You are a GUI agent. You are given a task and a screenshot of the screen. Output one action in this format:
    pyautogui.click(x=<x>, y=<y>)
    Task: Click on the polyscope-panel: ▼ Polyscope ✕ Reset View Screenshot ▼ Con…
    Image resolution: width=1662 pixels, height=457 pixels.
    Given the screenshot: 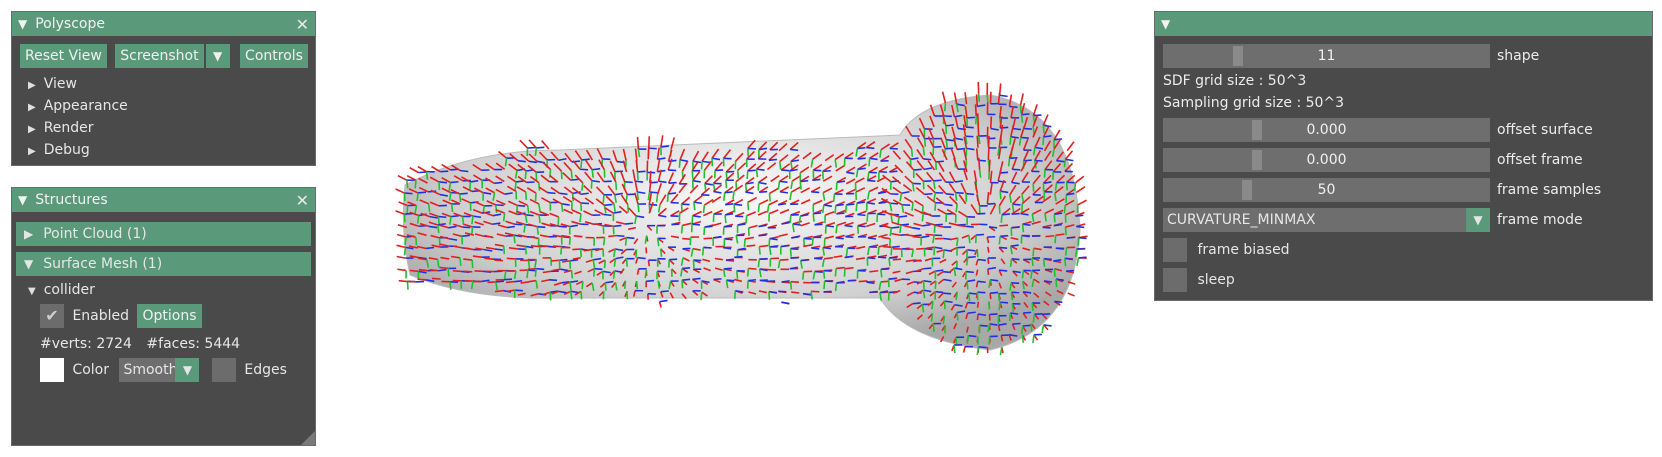 What is the action you would take?
    pyautogui.click(x=163, y=88)
    